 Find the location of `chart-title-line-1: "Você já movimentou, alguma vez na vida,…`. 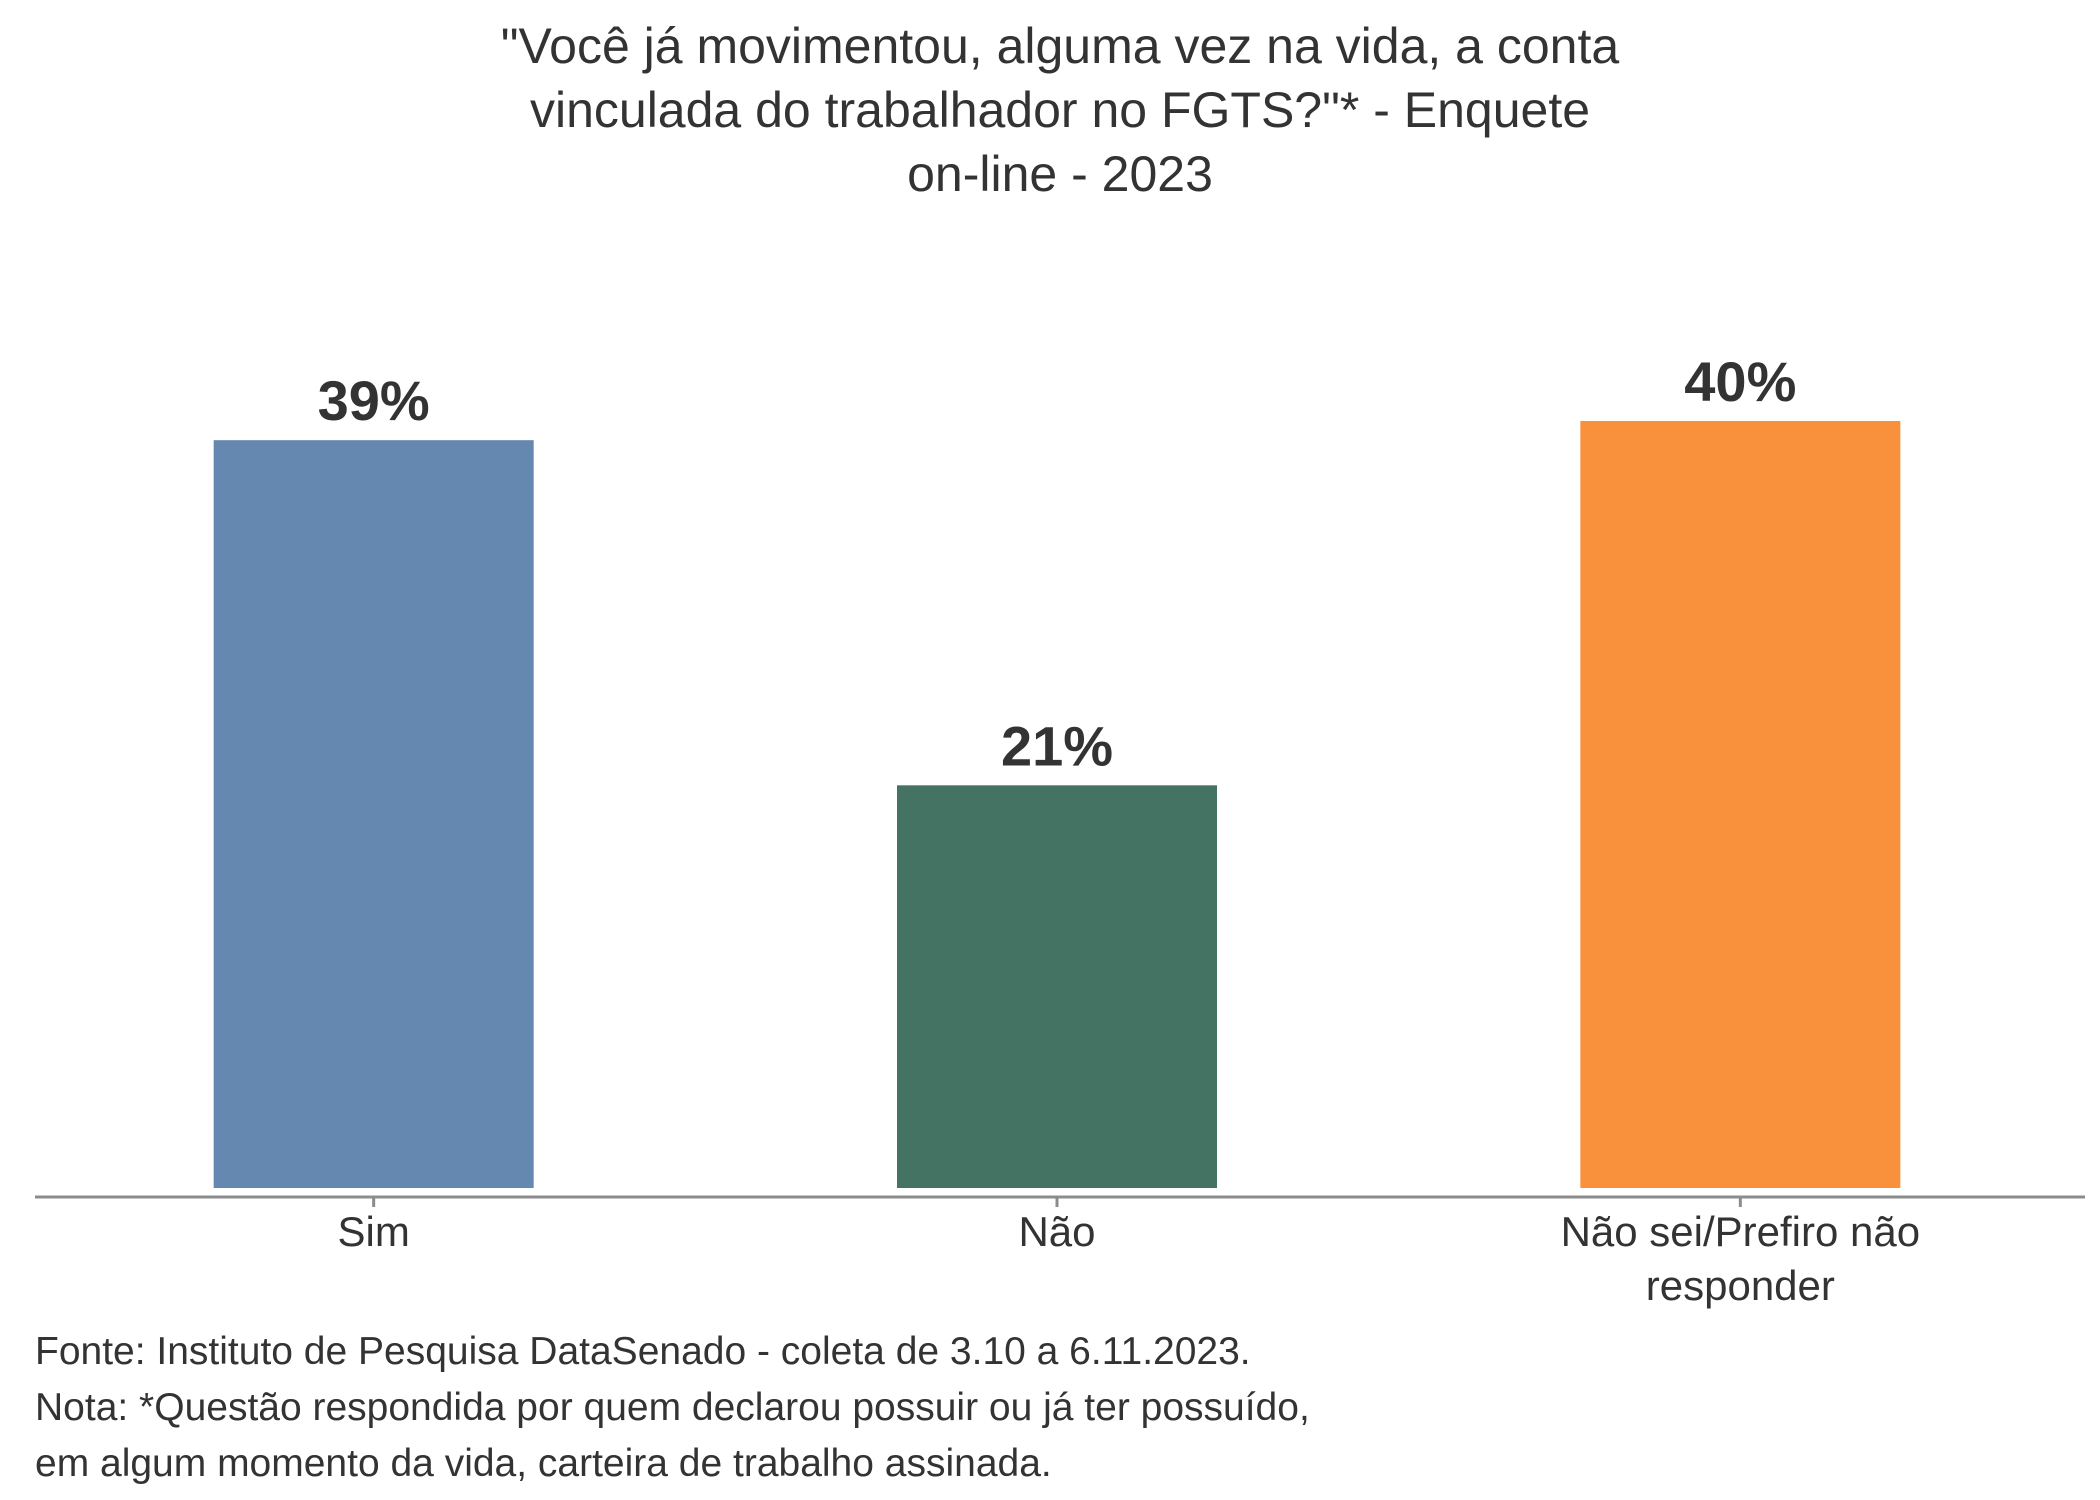

chart-title-line-1: "Você já movimentou, alguma vez na vida,… is located at coordinates (1060, 46).